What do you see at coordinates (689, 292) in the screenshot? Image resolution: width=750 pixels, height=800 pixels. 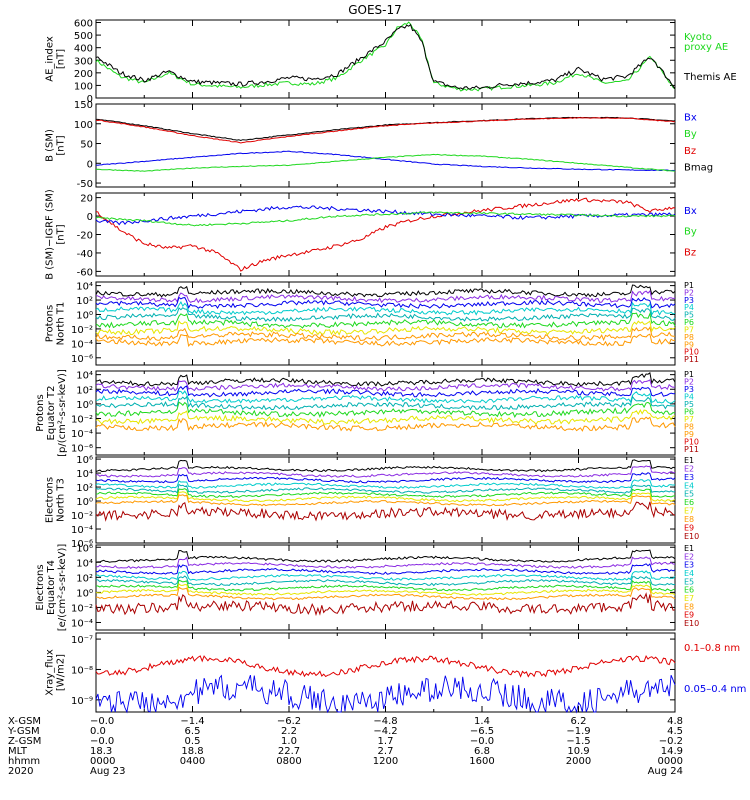 I see `legend-p2: P2` at bounding box center [689, 292].